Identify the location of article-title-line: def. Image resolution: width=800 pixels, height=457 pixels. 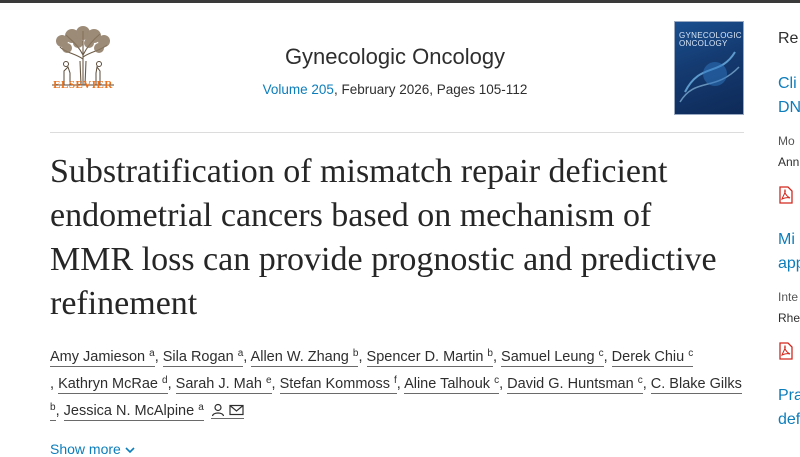
(789, 419).